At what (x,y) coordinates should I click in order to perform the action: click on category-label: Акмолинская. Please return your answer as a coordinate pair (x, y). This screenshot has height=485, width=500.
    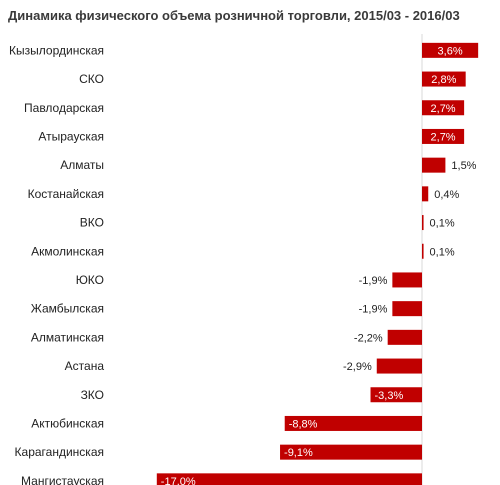
    Looking at the image, I should click on (67, 251).